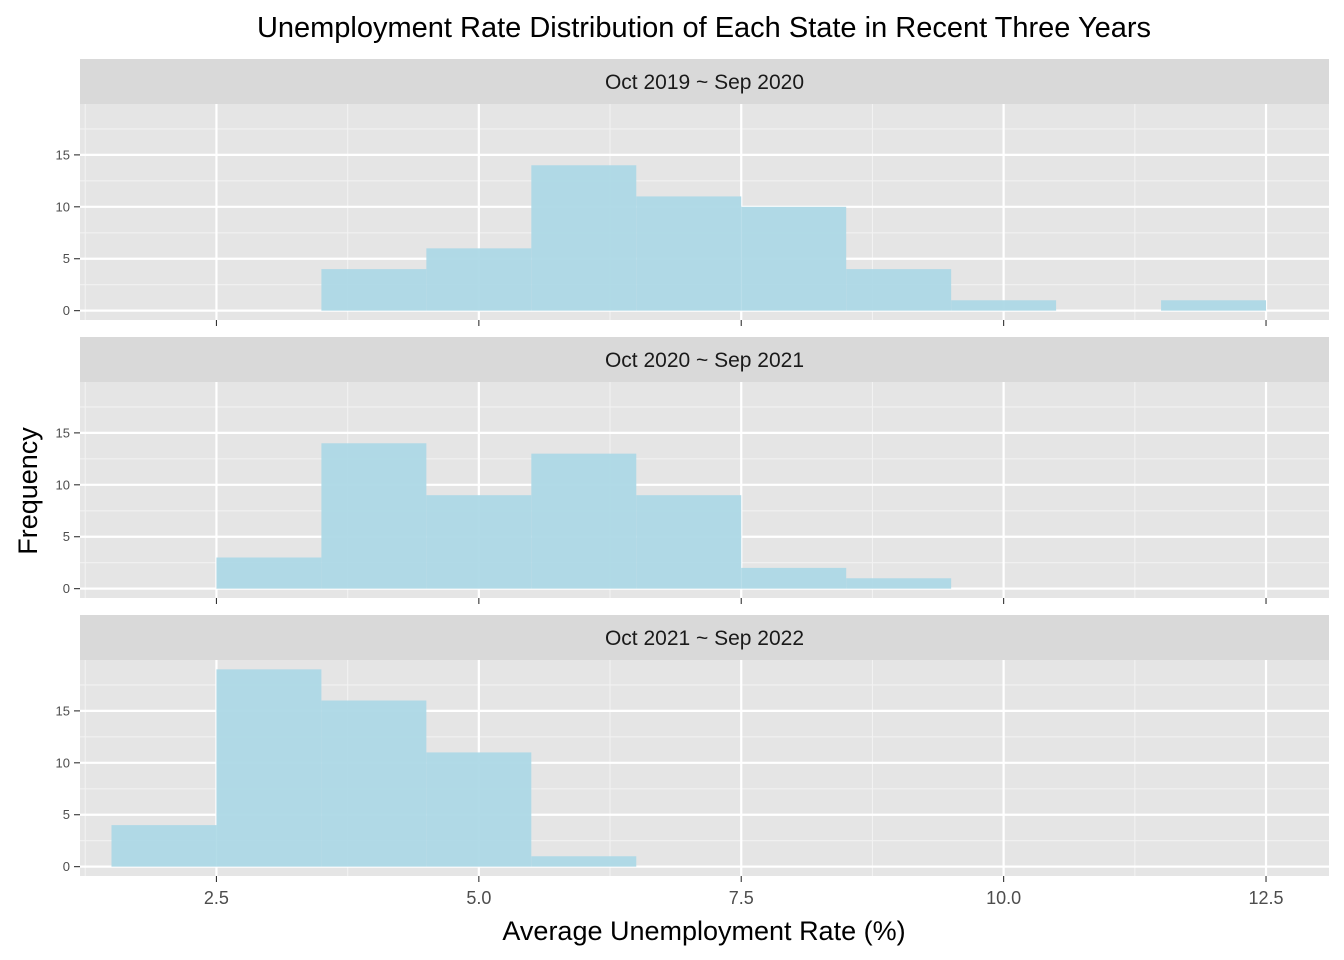 The height and width of the screenshot is (960, 1344). What do you see at coordinates (216, 898) in the screenshot?
I see `x-tick-label: 2.5` at bounding box center [216, 898].